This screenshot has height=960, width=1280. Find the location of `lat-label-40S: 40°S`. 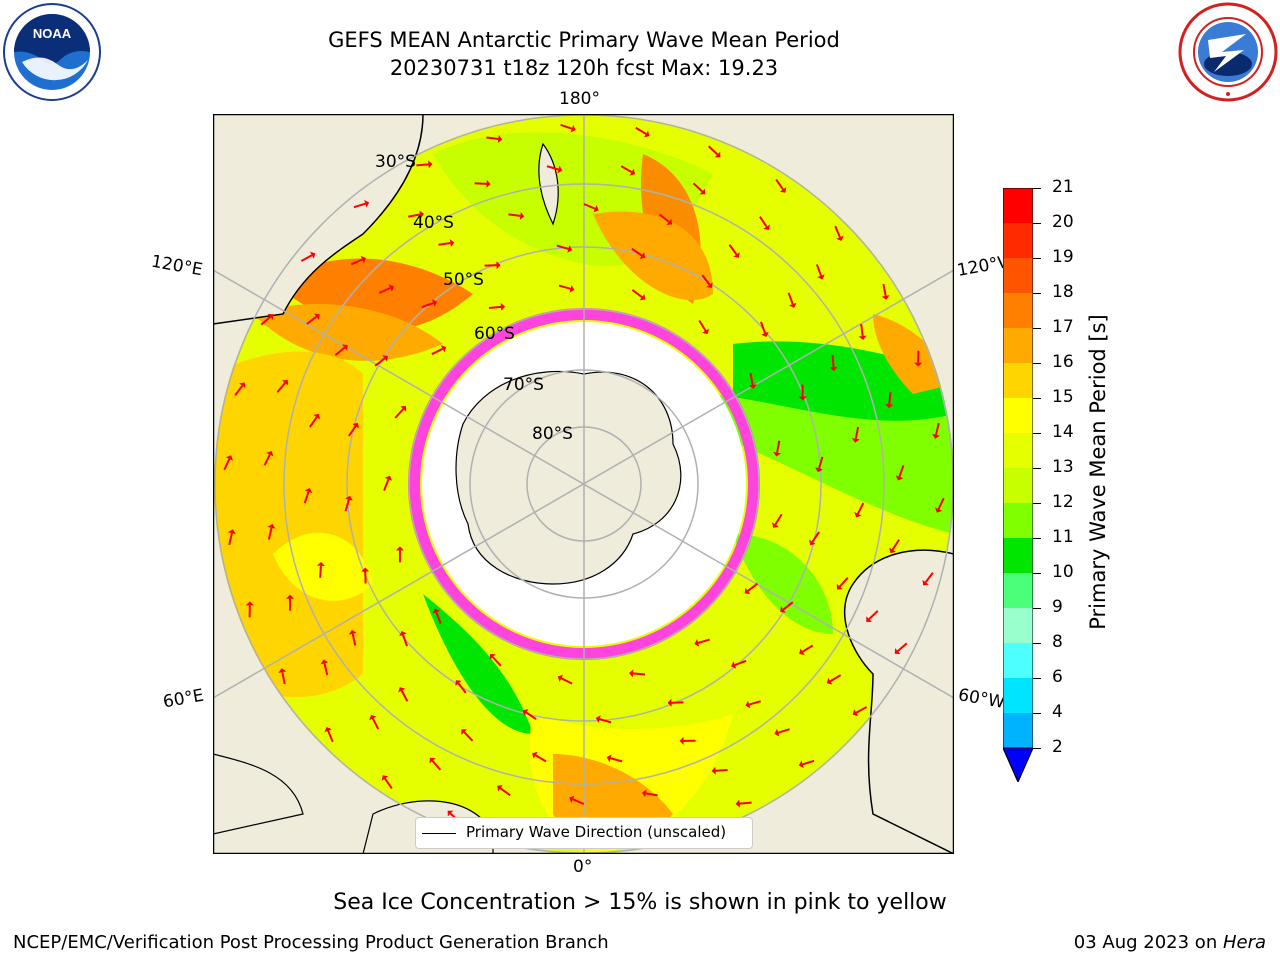

lat-label-40S: 40°S is located at coordinates (433, 223).